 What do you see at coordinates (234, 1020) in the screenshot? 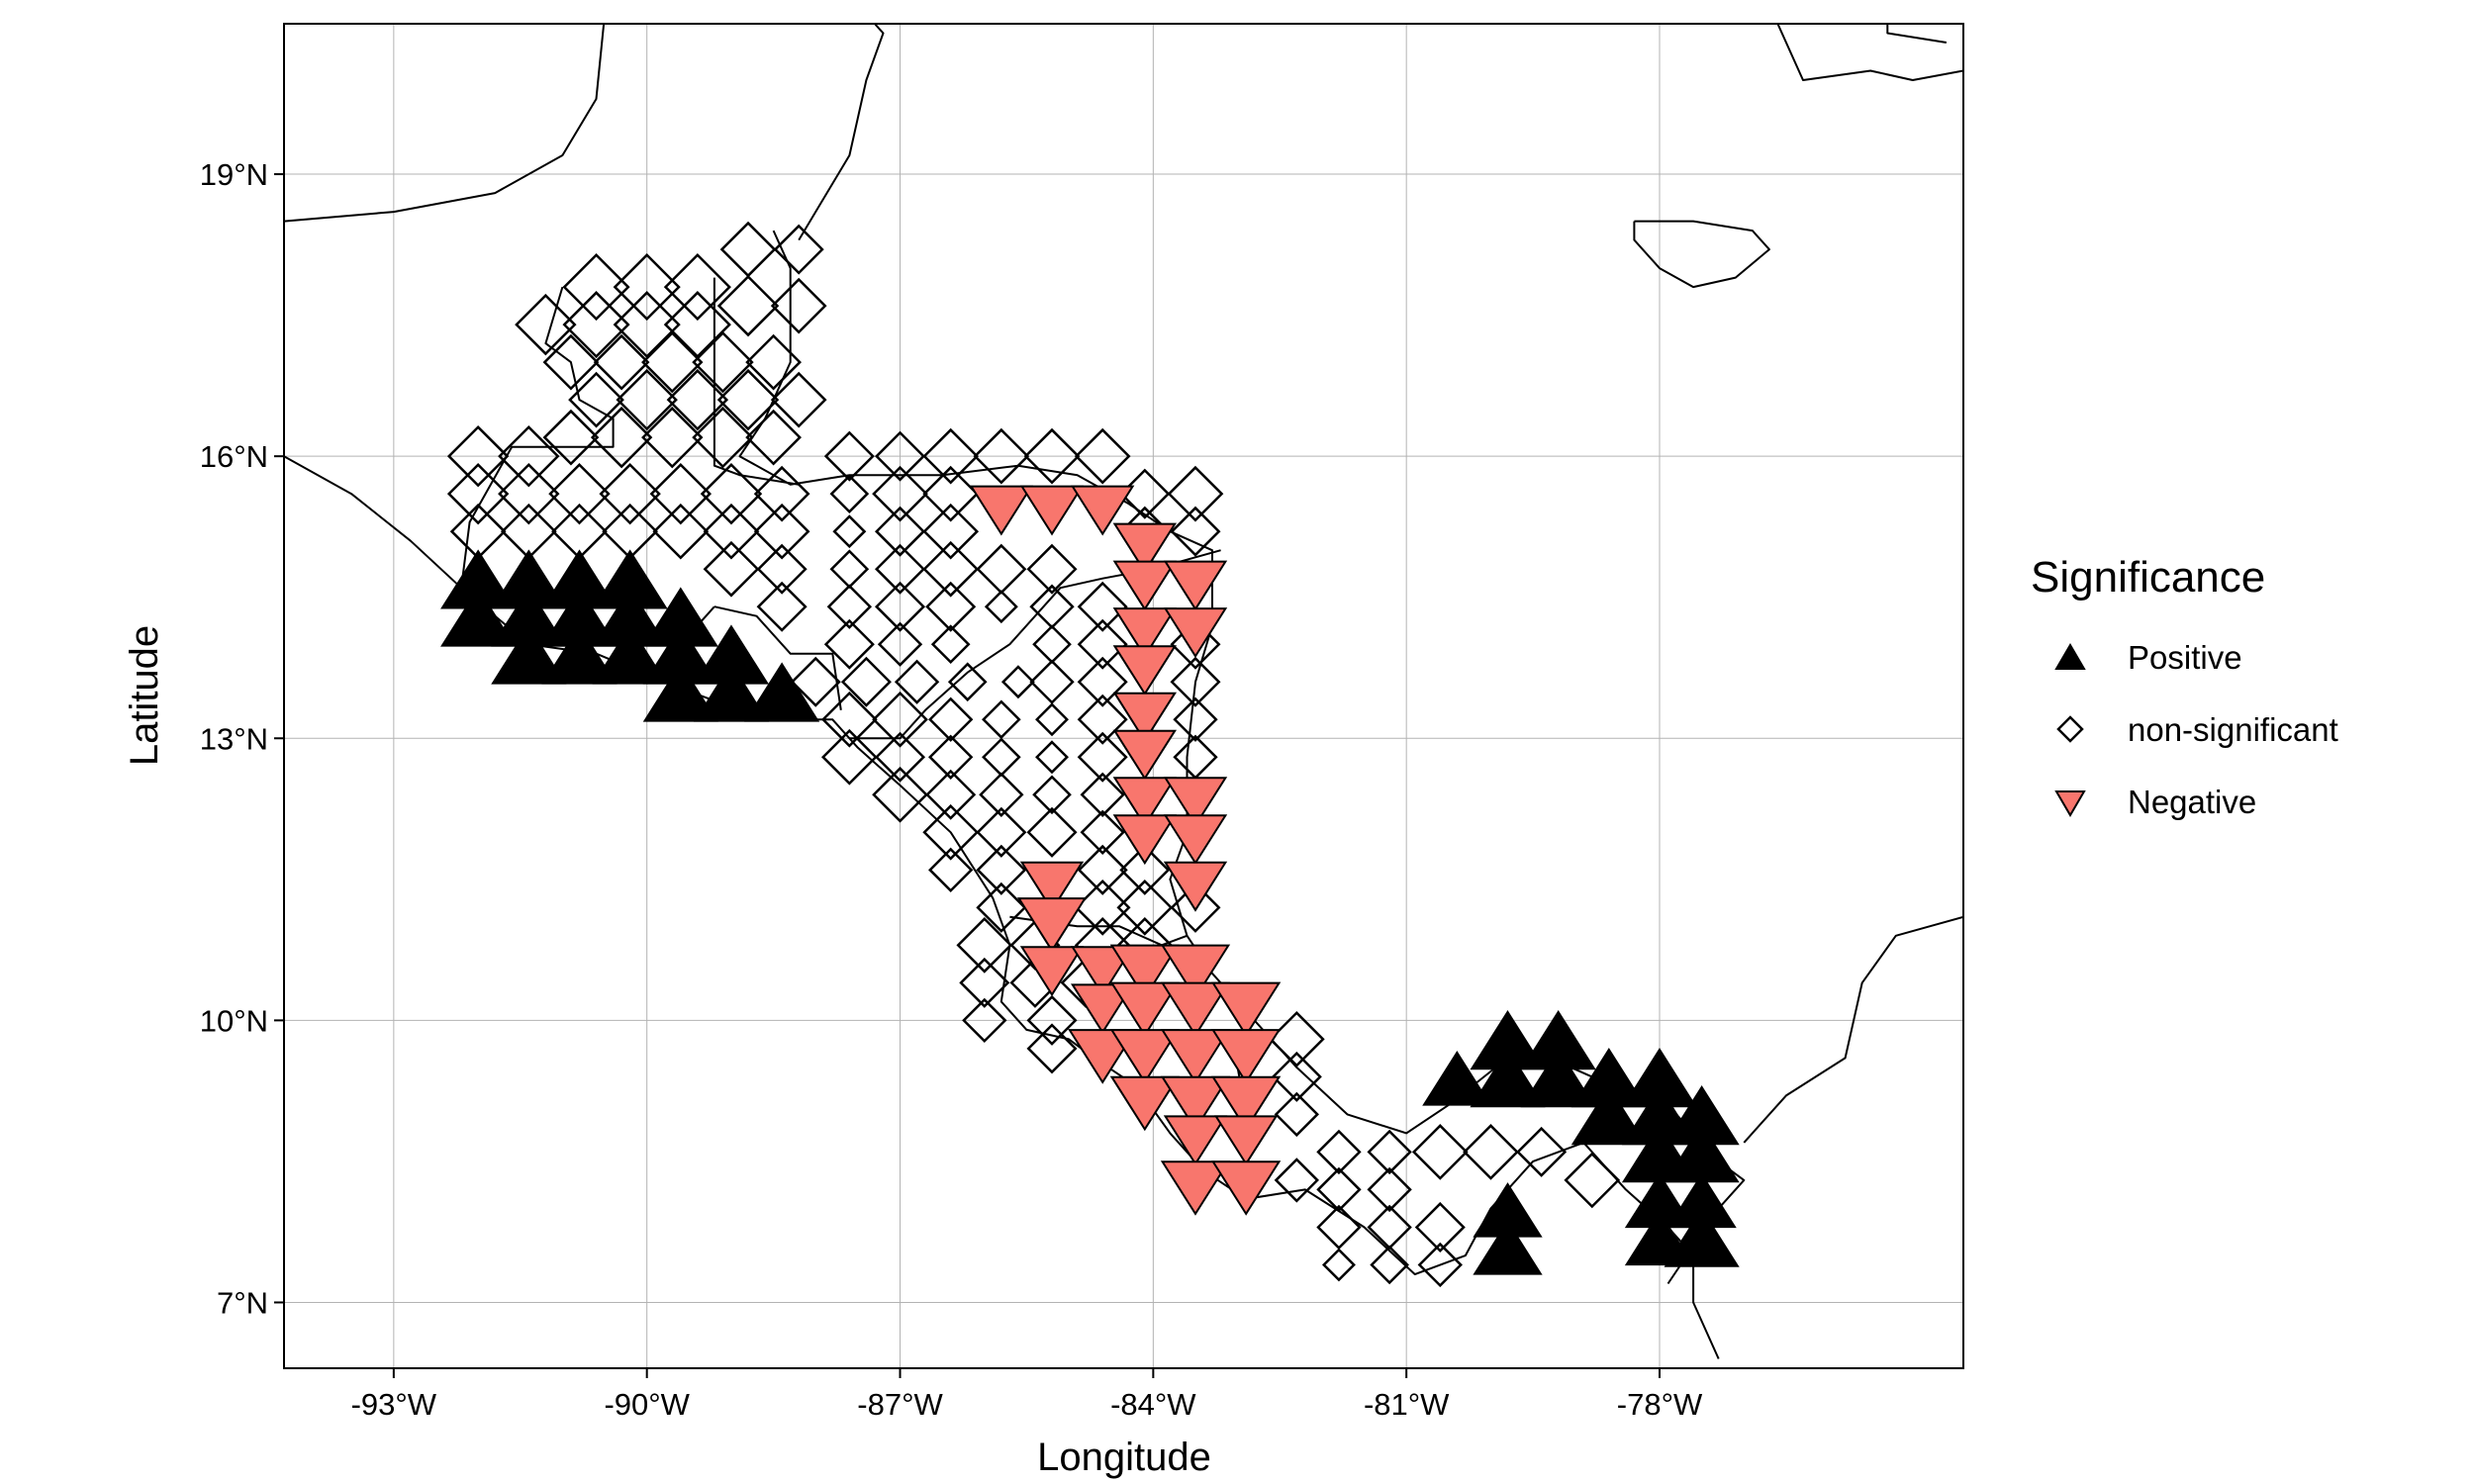
I see `y-tick-label: 10°N` at bounding box center [234, 1020].